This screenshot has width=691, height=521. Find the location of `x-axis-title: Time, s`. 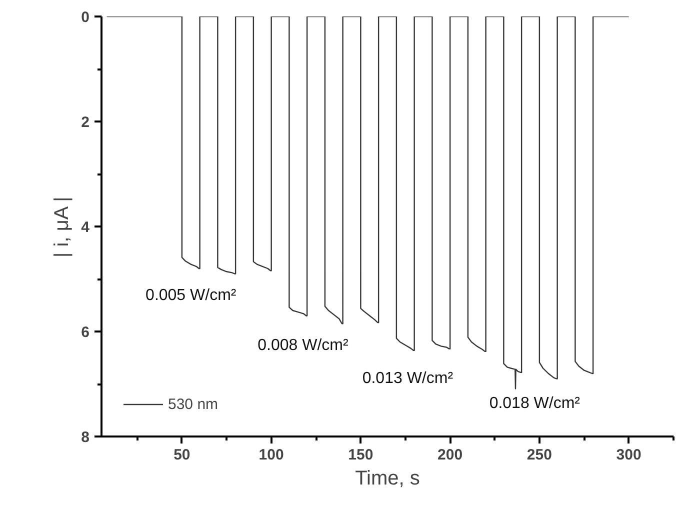

x-axis-title: Time, s is located at coordinates (387, 479).